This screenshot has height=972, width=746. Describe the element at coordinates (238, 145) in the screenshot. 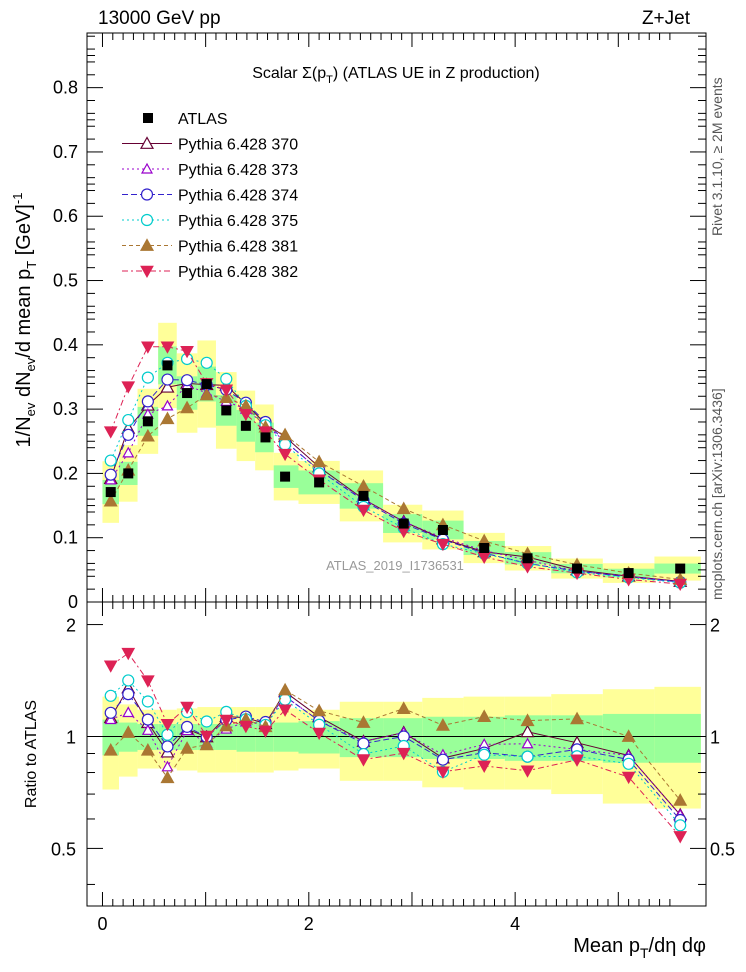

I see `legend-label-0: Pythia 6.428 370` at that location.